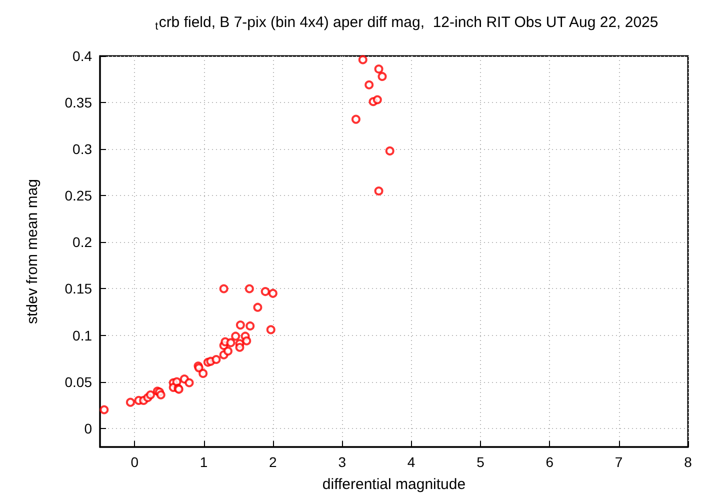  Describe the element at coordinates (134, 462) in the screenshot. I see `x-tick-label: 0` at that location.